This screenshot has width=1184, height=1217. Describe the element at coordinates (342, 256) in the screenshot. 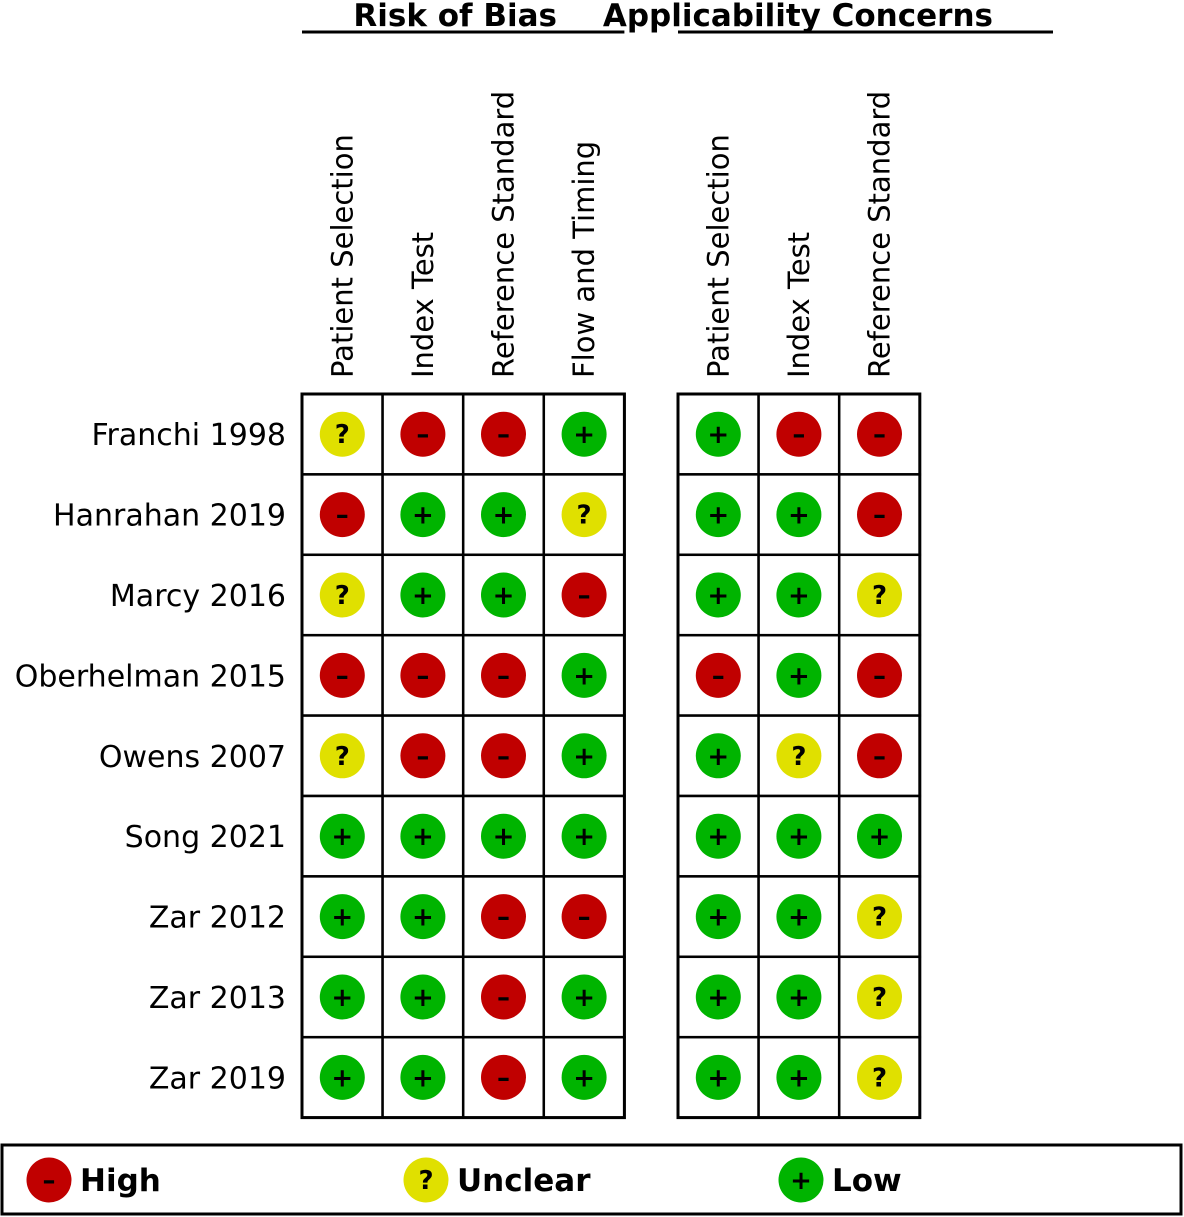

I see `column-label-0-0: Patient Selection` at that location.